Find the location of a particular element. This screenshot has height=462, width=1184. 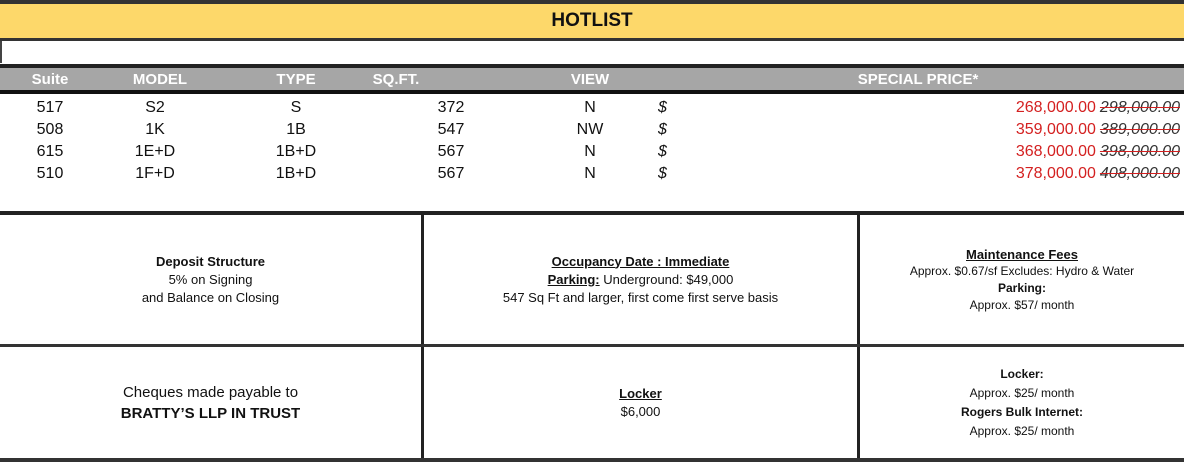

table-row: 517 S2 S 372 N $ 268,000.00 298,000.00 is located at coordinates (592, 108).